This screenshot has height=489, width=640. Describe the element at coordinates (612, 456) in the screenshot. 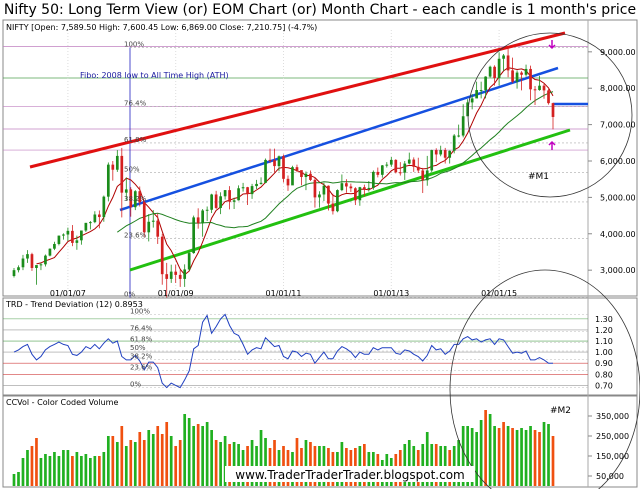

I see `vol-ytick-label: 150,000` at that location.